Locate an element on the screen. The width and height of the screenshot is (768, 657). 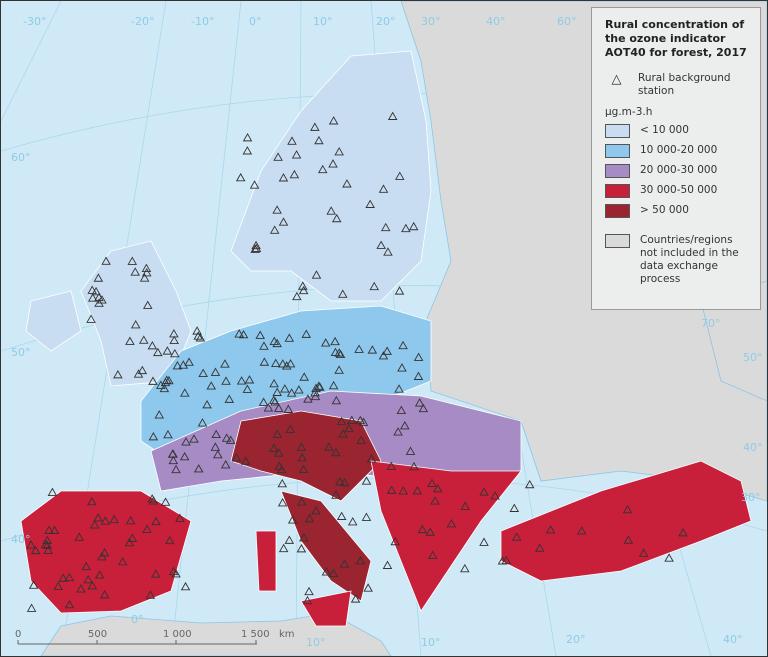
graticule-label: 40° is located at coordinates (753, 447).